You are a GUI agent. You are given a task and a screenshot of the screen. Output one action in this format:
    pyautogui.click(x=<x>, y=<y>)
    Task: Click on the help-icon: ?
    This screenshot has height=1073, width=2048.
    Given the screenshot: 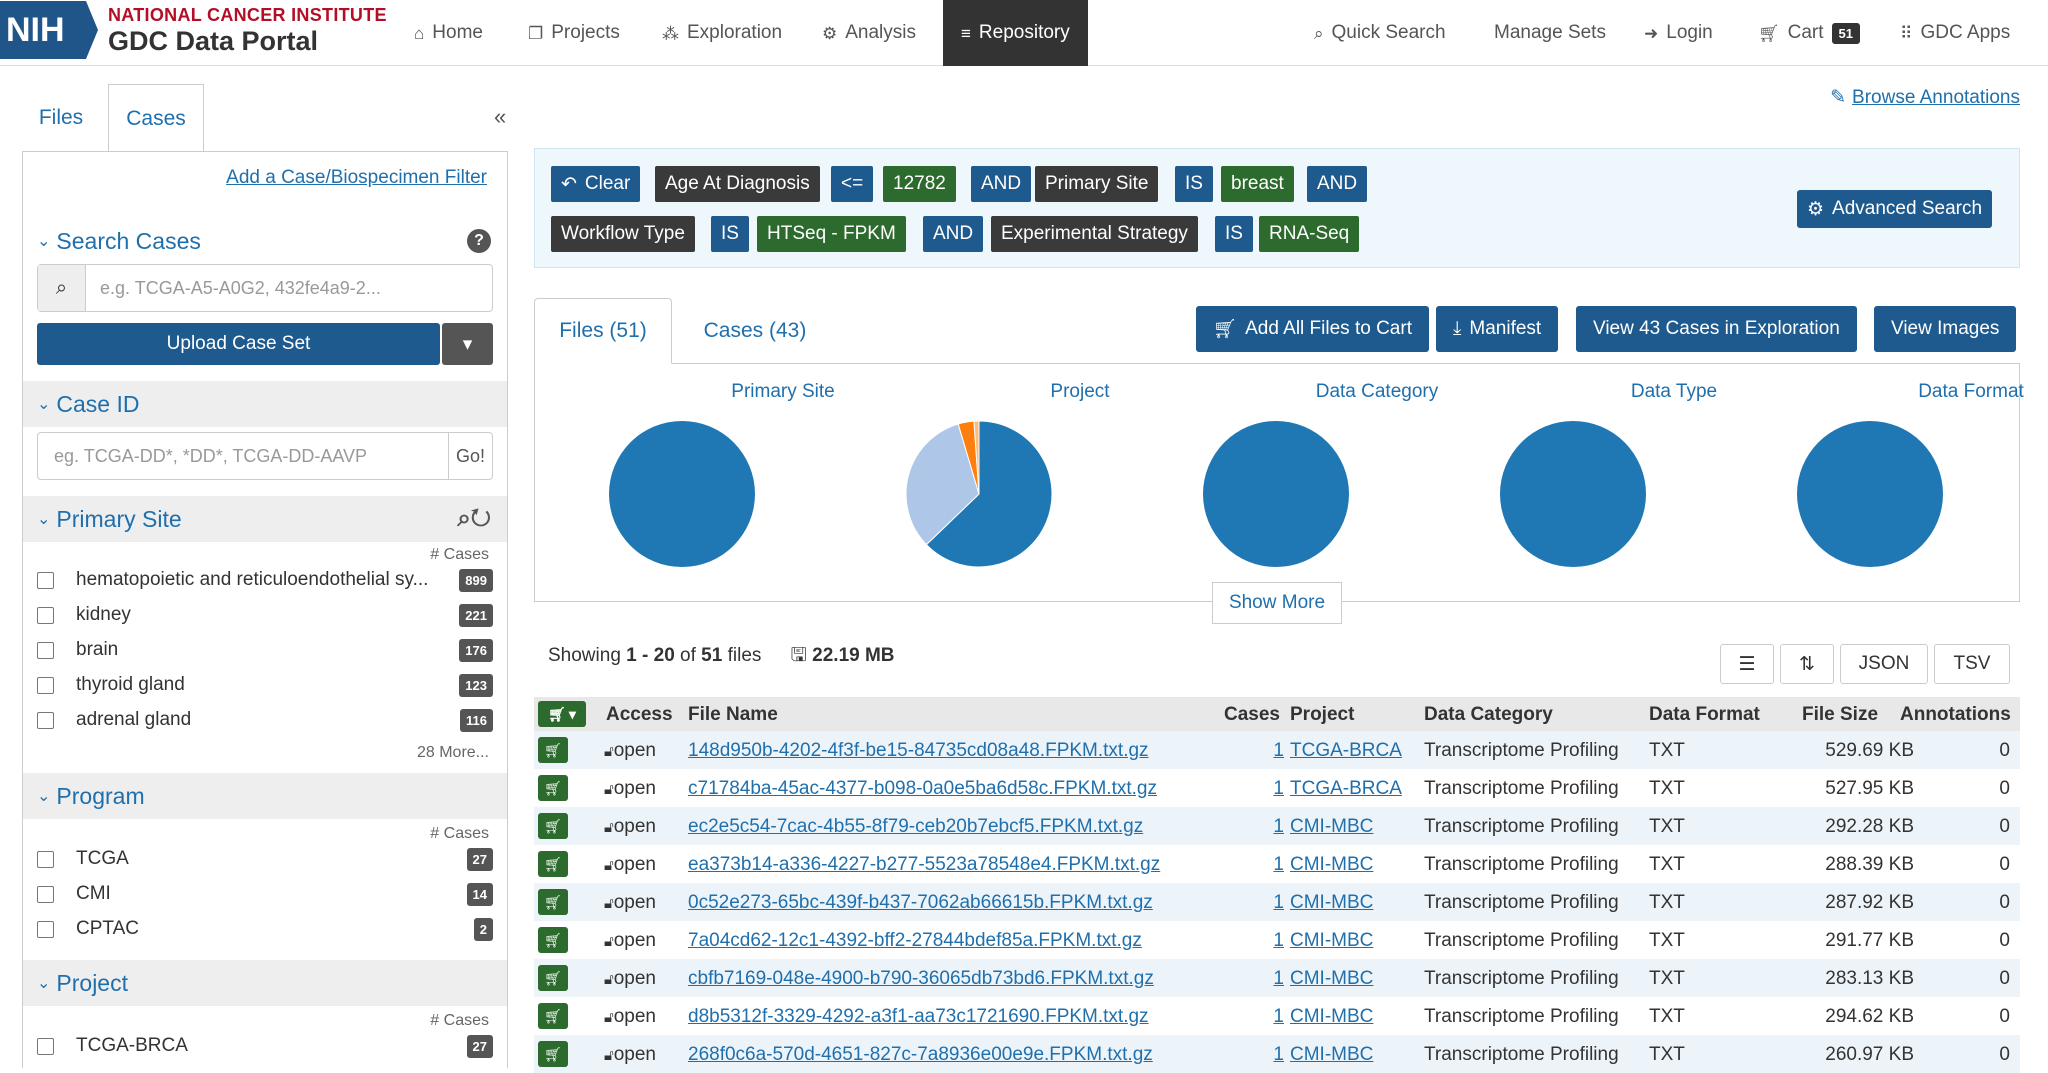 What is the action you would take?
    pyautogui.click(x=479, y=241)
    